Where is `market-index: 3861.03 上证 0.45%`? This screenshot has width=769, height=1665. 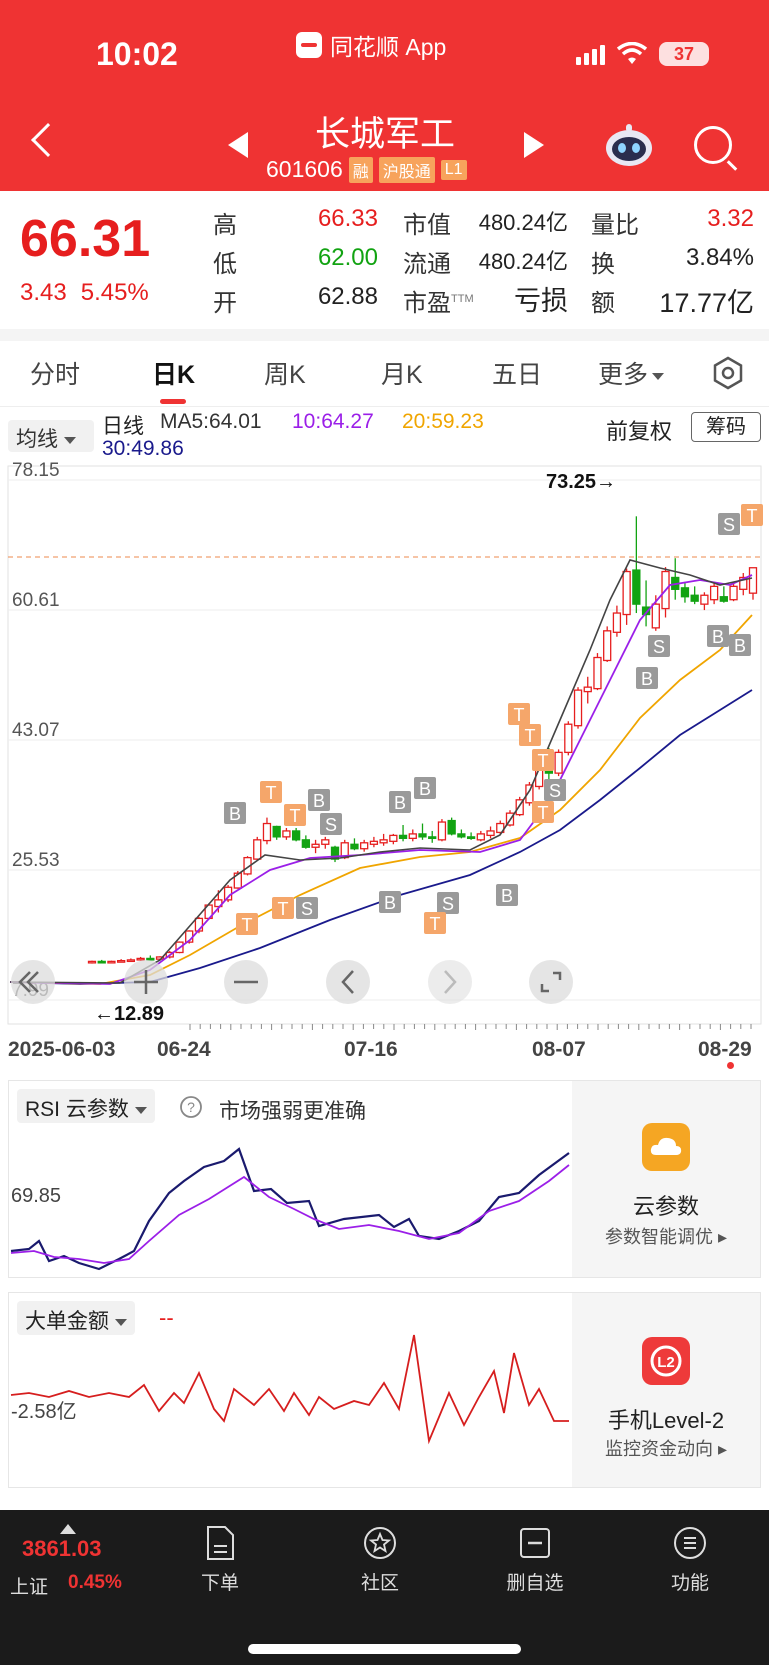 market-index: 3861.03 上证 0.45% is located at coordinates (75, 1565).